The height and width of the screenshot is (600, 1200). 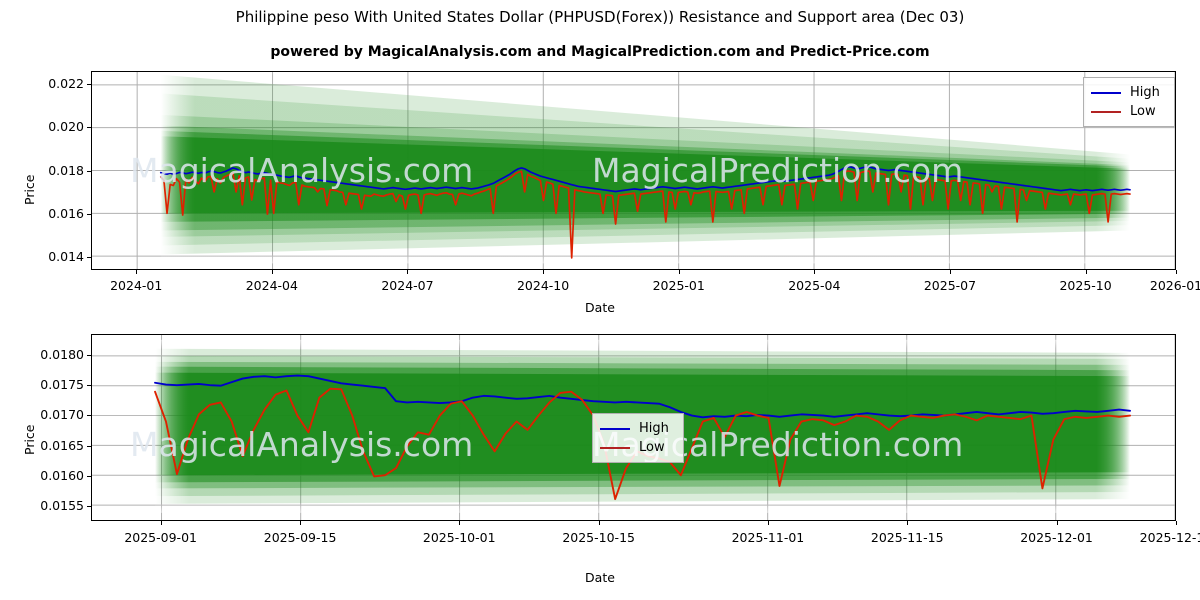 What do you see at coordinates (62, 385) in the screenshot?
I see `y-tick-label: 0.0175` at bounding box center [62, 385].